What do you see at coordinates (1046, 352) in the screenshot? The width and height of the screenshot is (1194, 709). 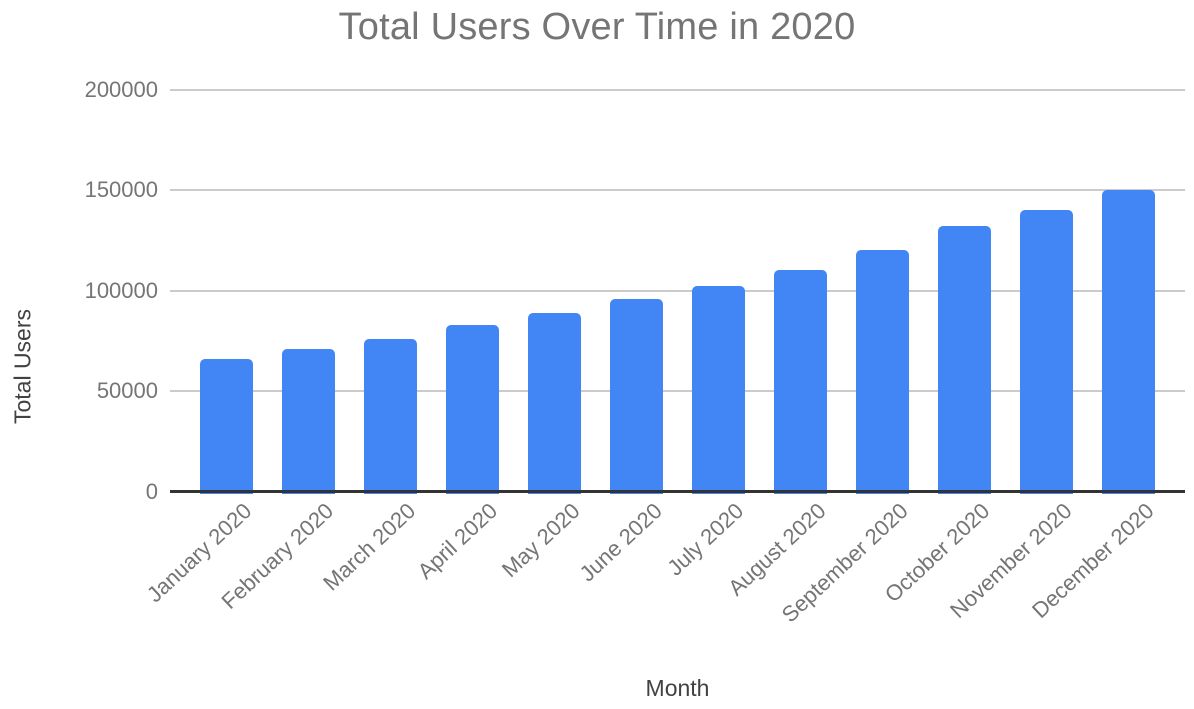 I see `bar-november-2020` at bounding box center [1046, 352].